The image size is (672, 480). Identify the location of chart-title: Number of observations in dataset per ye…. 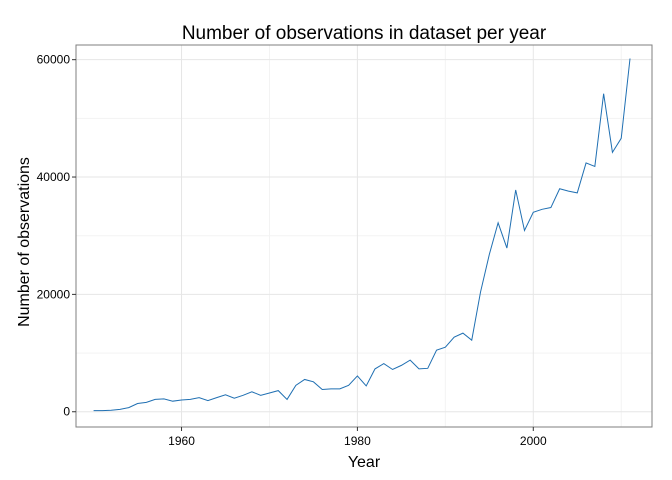
(364, 33).